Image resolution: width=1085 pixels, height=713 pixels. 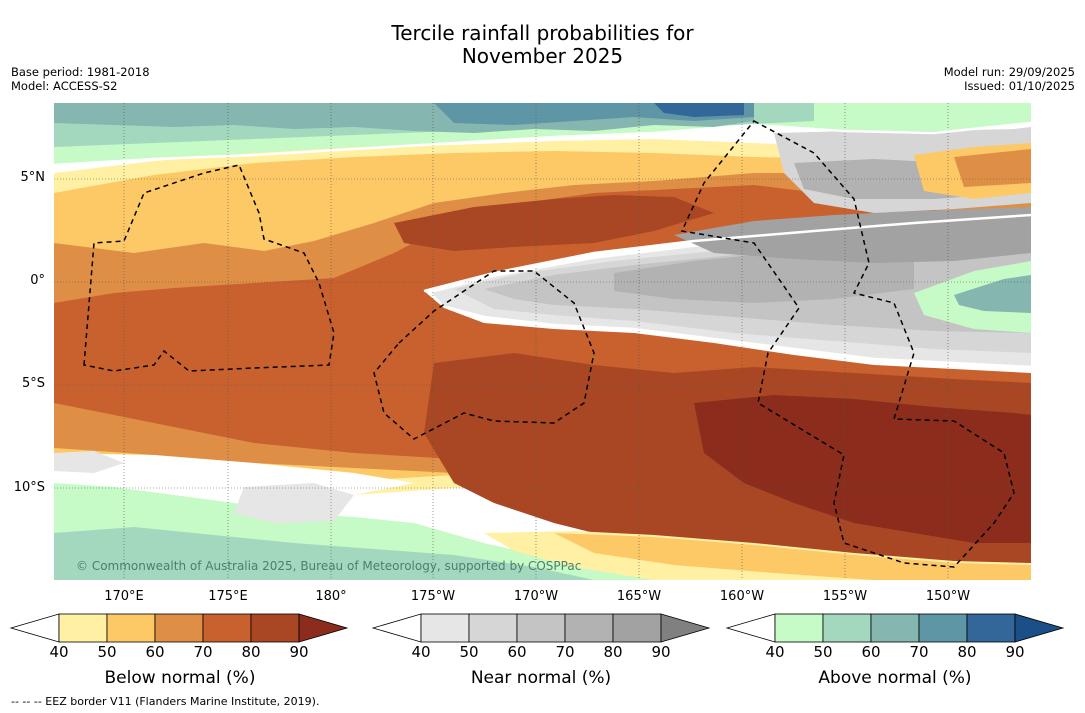 I want to click on lat-label-5n: 5°N, so click(x=33, y=177).